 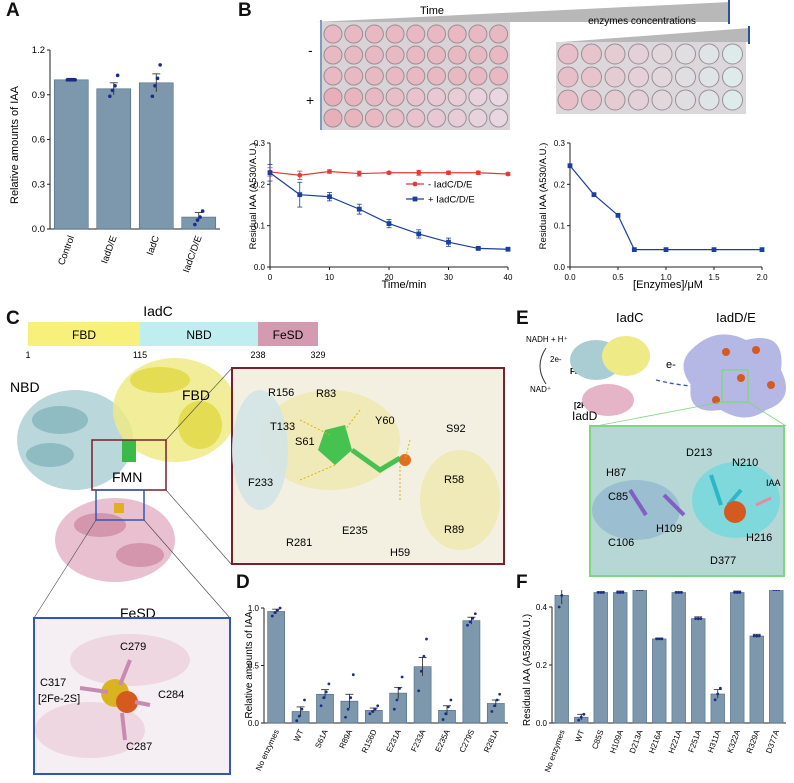 I want to click on A-bar, so click(x=156, y=156).